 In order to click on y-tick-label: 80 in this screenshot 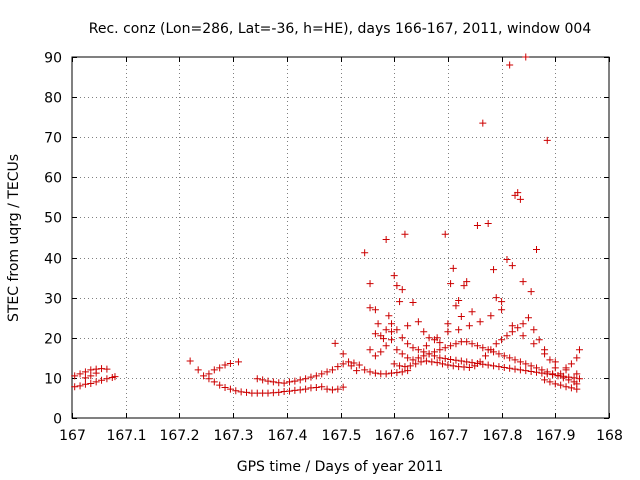, I will do `click(53, 99)`.